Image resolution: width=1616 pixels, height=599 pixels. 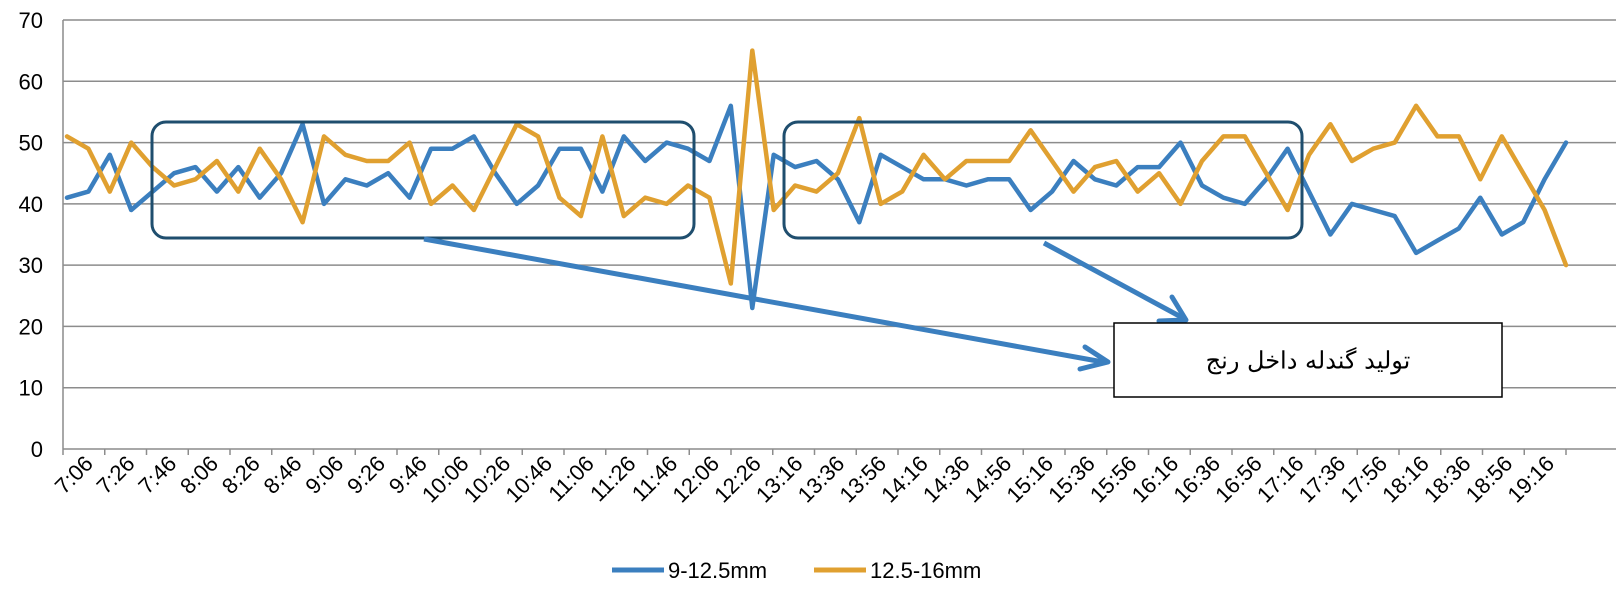 What do you see at coordinates (1172, 309) in the screenshot?
I see `arrow-right-head` at bounding box center [1172, 309].